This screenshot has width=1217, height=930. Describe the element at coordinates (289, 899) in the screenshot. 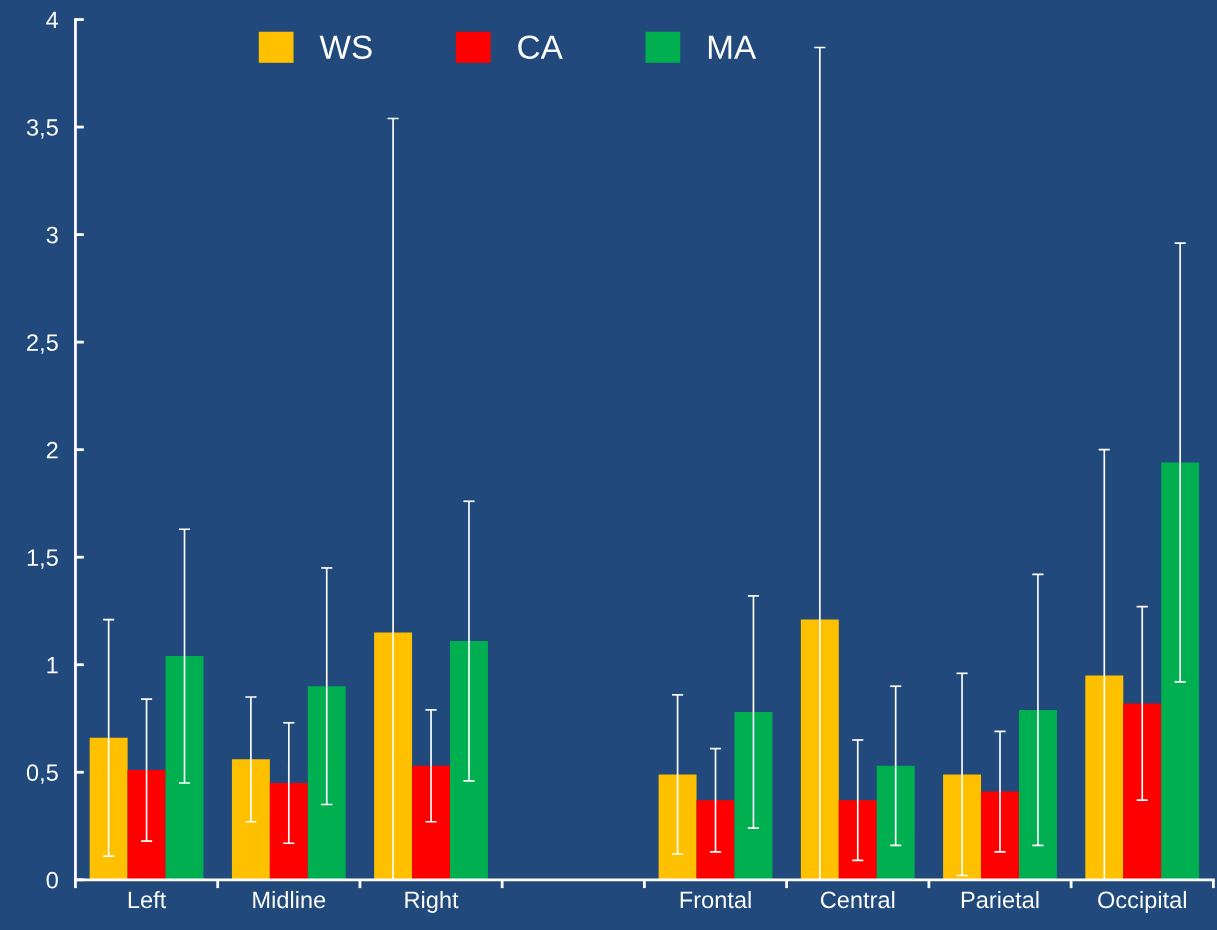

I see `x-tick-label: Midline` at that location.